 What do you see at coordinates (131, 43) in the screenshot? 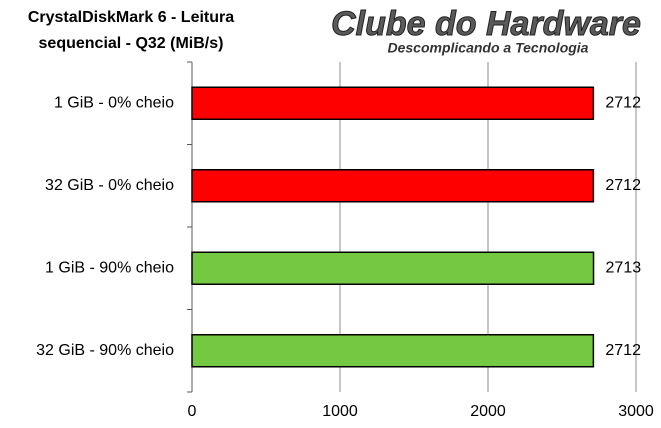
I see `chart-title-line: sequencial - Q32 (MiB/s)` at bounding box center [131, 43].